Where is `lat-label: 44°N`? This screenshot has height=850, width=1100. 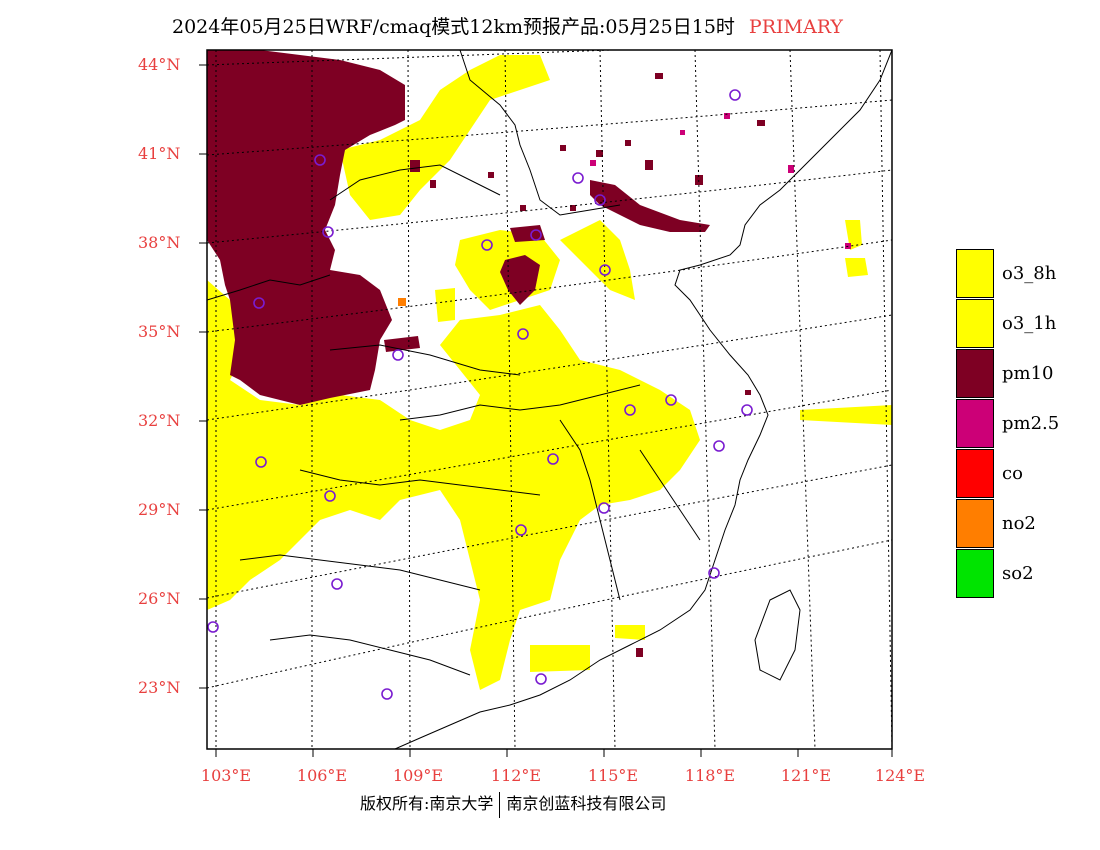 lat-label: 44°N is located at coordinates (159, 64).